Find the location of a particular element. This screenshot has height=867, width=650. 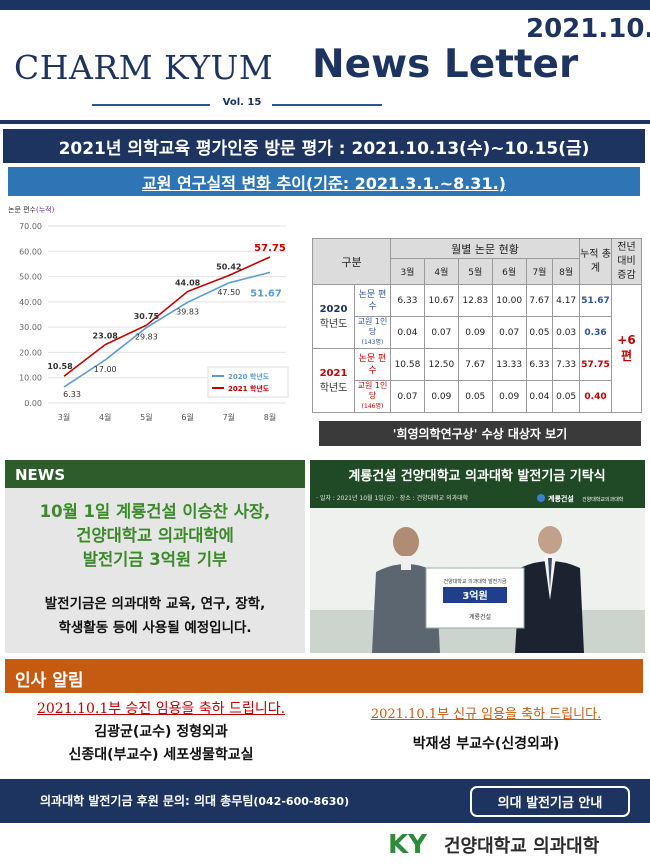

promotion-entry: 신종대(부교수) 세포생물학교실 is located at coordinates (161, 755).